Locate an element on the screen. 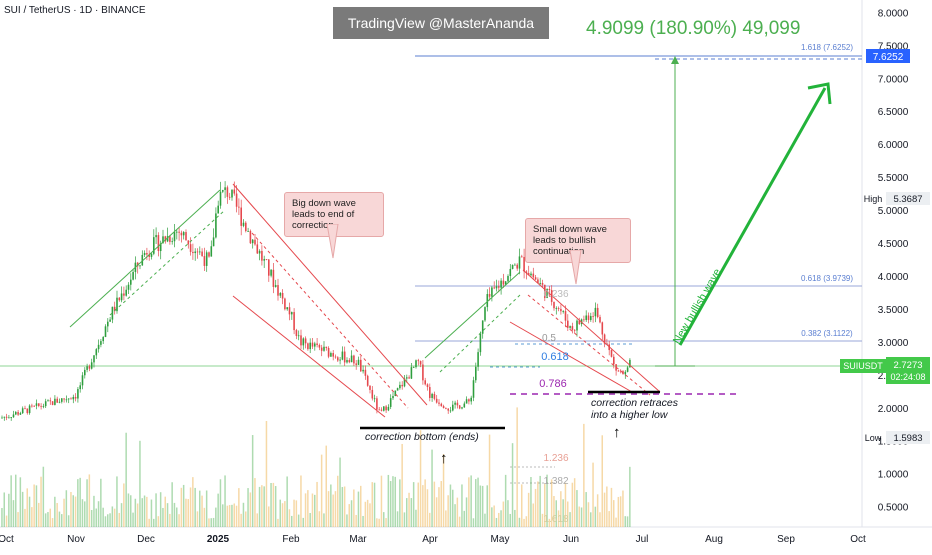 This screenshot has height=555, width=932. downtrend-line-small-mid is located at coordinates (589, 345).